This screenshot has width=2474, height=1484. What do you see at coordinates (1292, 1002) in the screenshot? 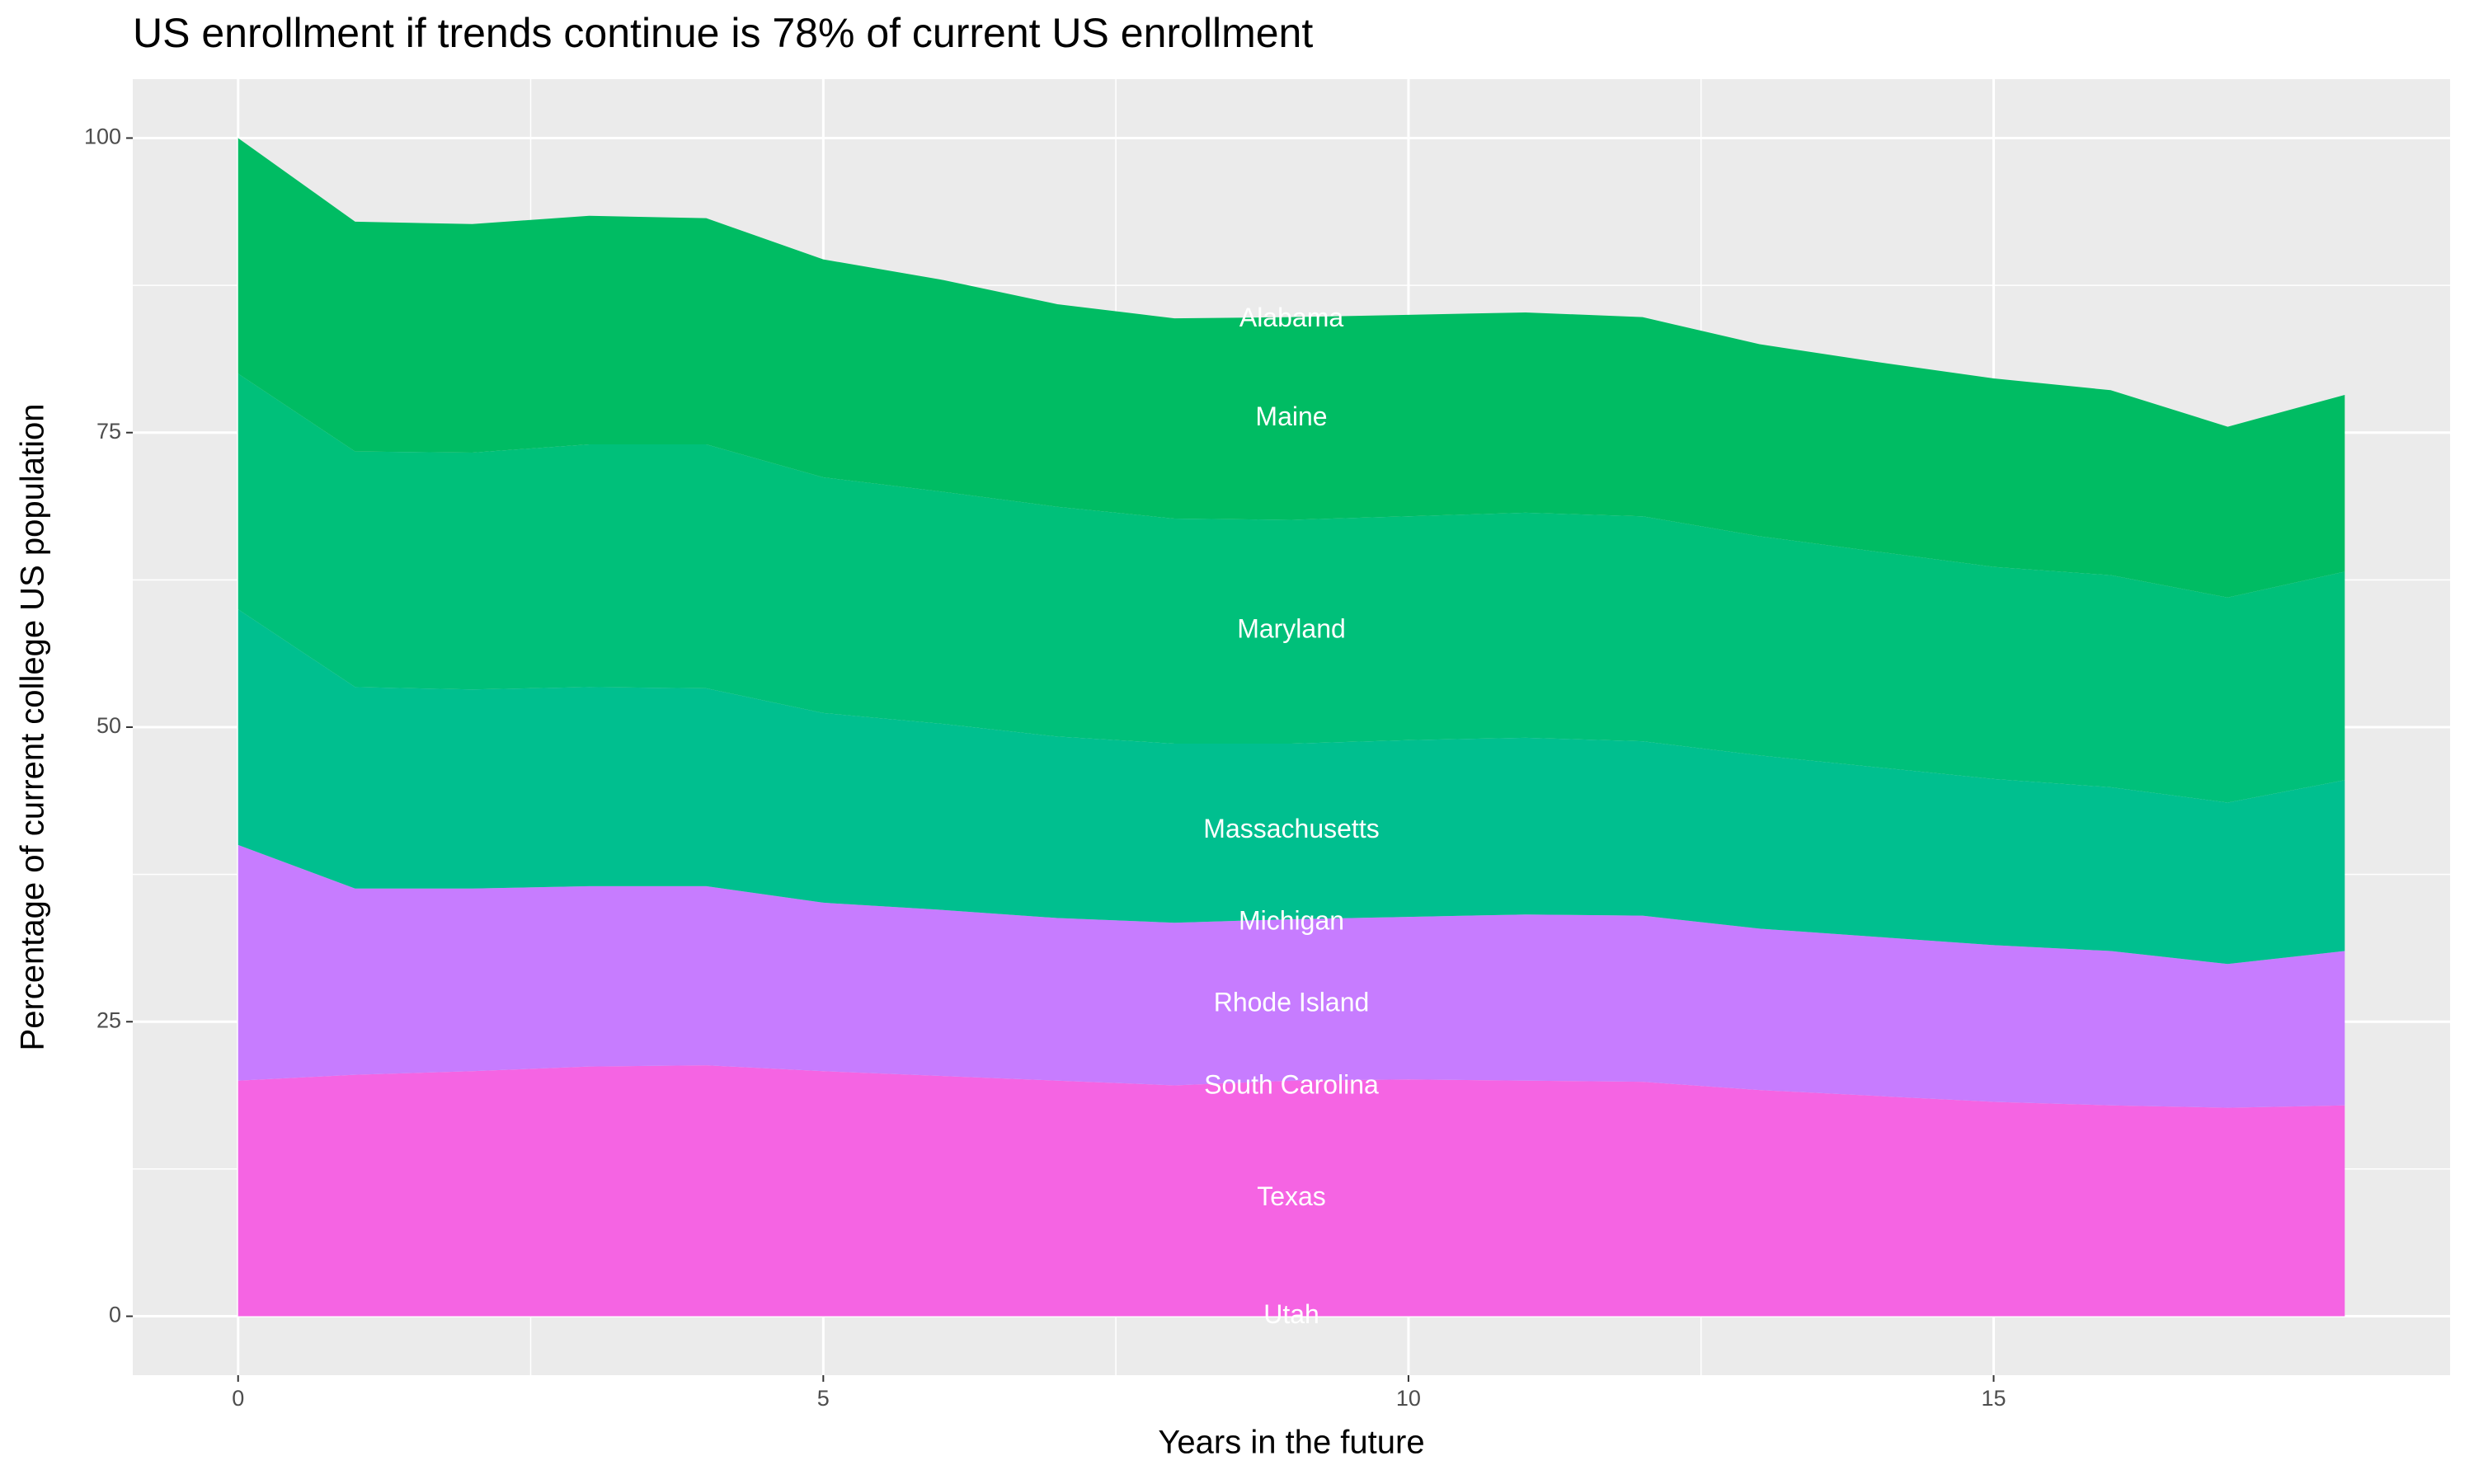
I see `area-label: Rhode Island` at bounding box center [1292, 1002].